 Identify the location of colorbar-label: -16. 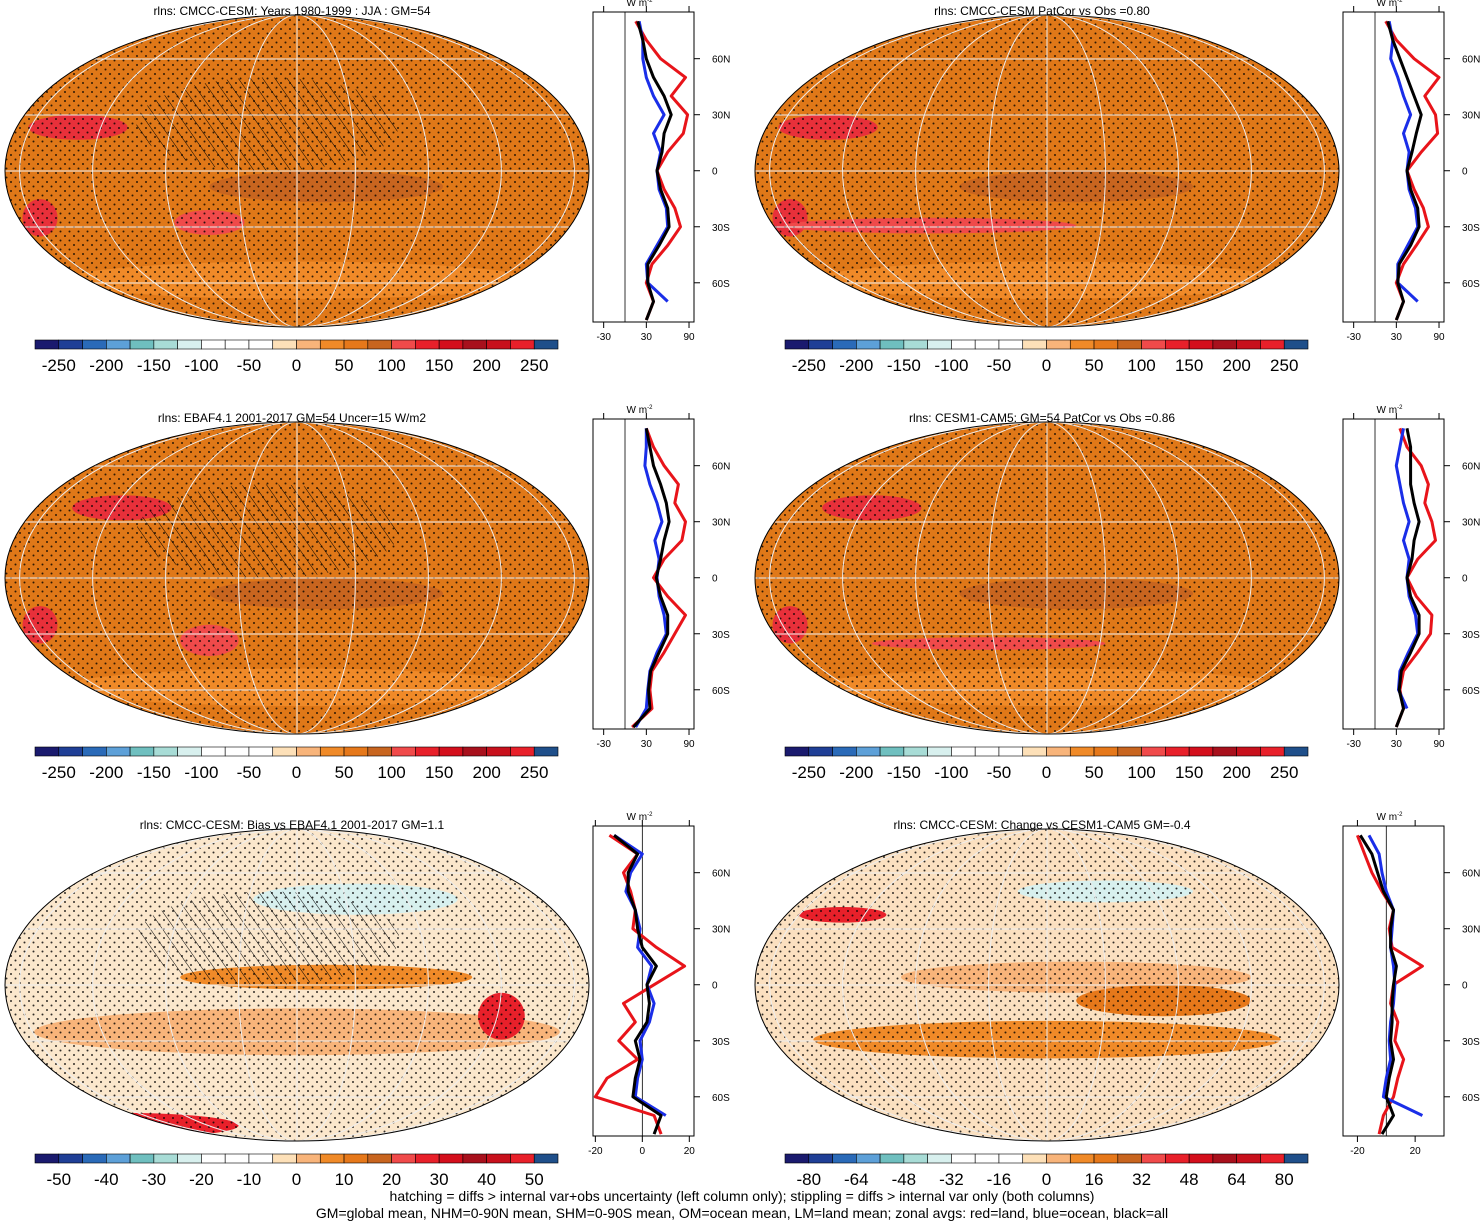
(999, 1179).